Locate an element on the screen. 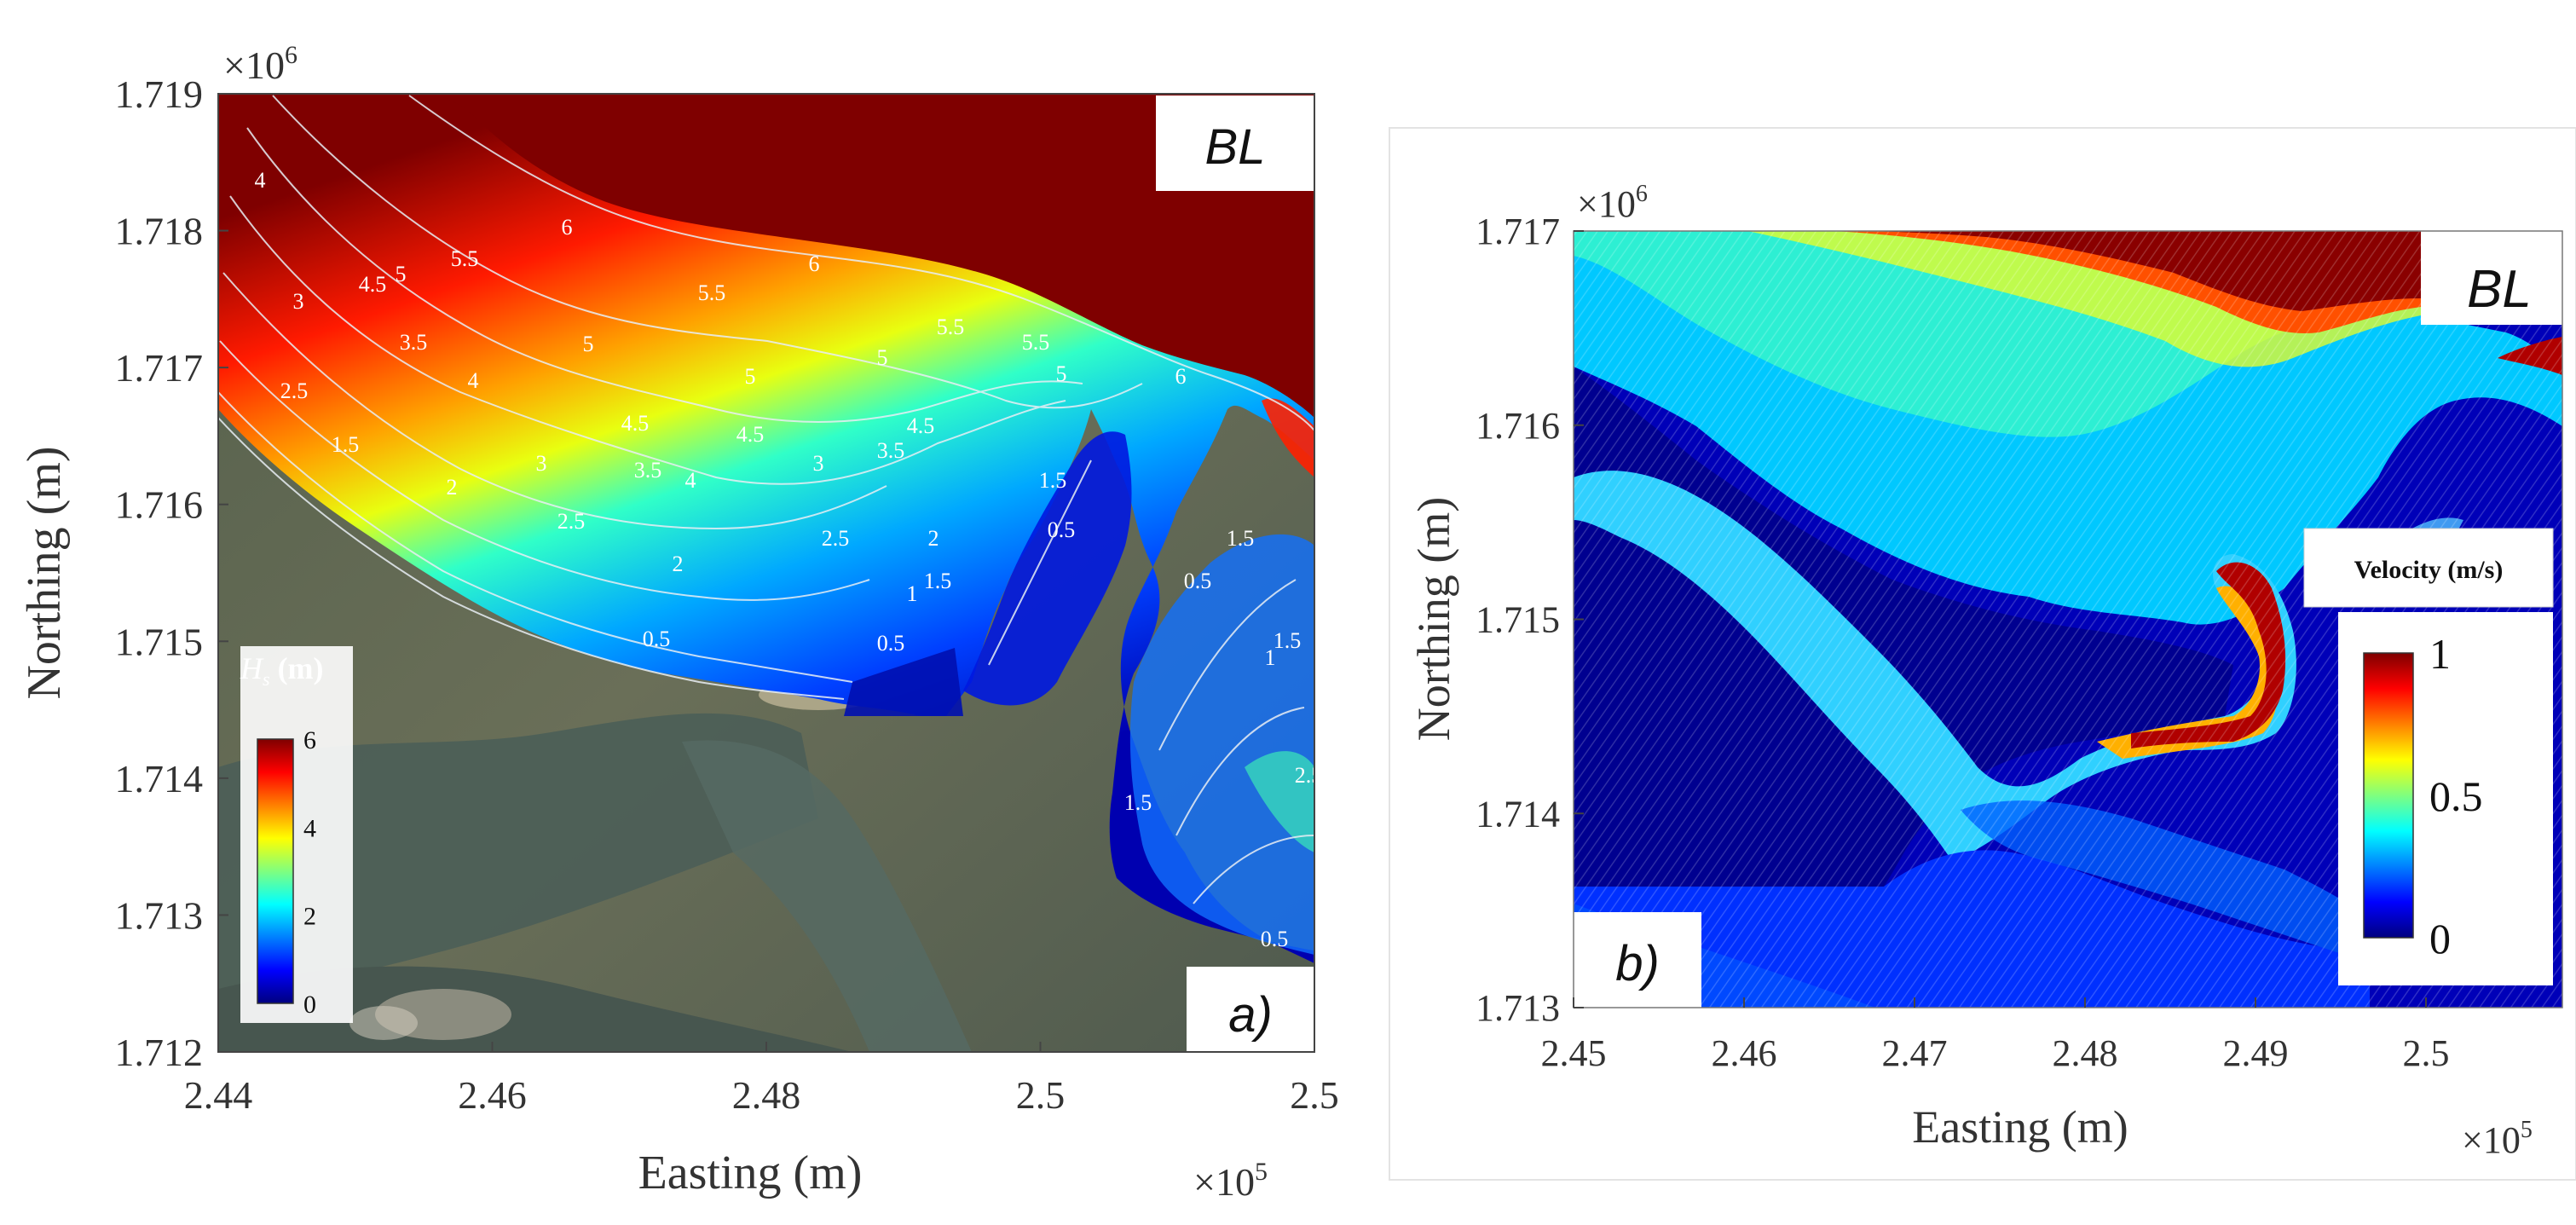 This screenshot has height=1225, width=2576. x-multiplier-a: ×10⁵ is located at coordinates (1230, 1181).